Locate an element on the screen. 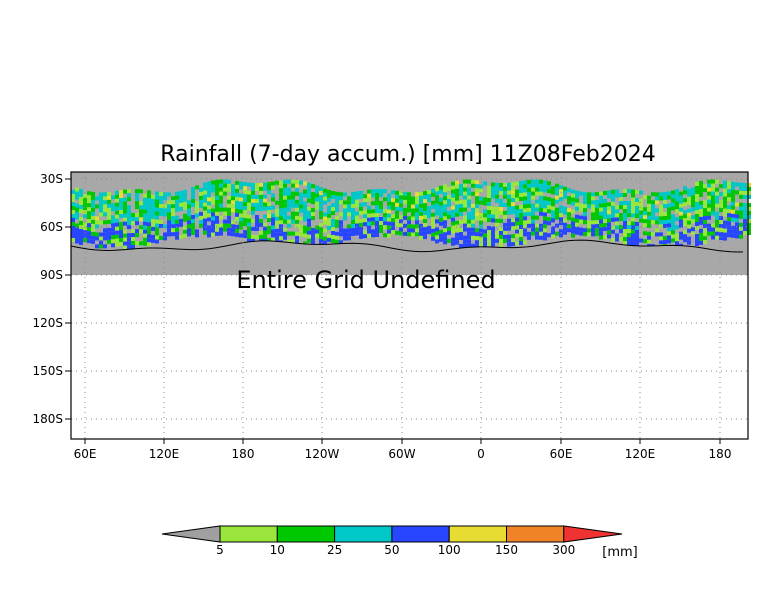  y-tick-label: 150S is located at coordinates (47, 371).